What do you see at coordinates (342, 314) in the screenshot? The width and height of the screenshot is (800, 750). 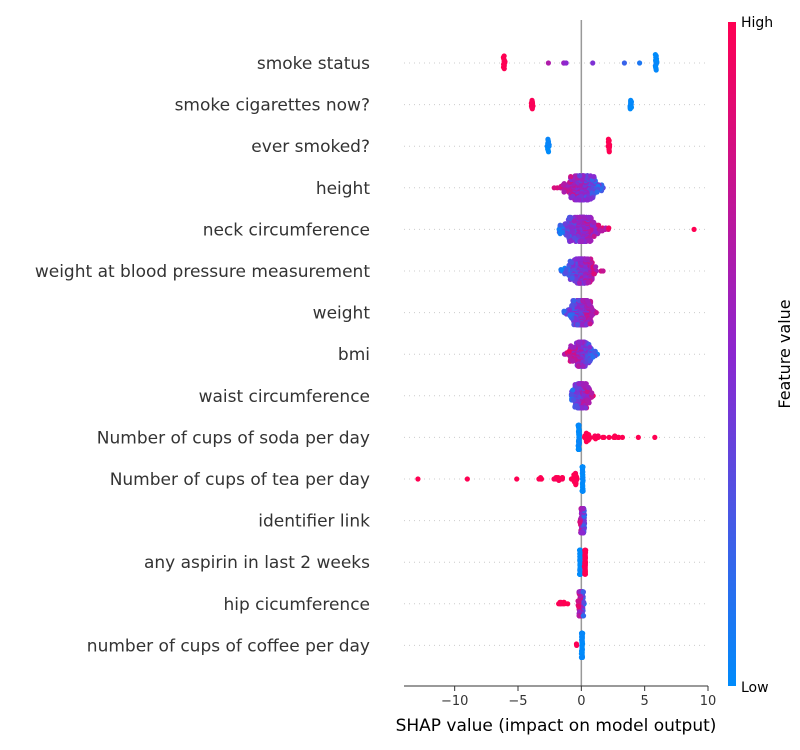 I see `feature-label: weight` at bounding box center [342, 314].